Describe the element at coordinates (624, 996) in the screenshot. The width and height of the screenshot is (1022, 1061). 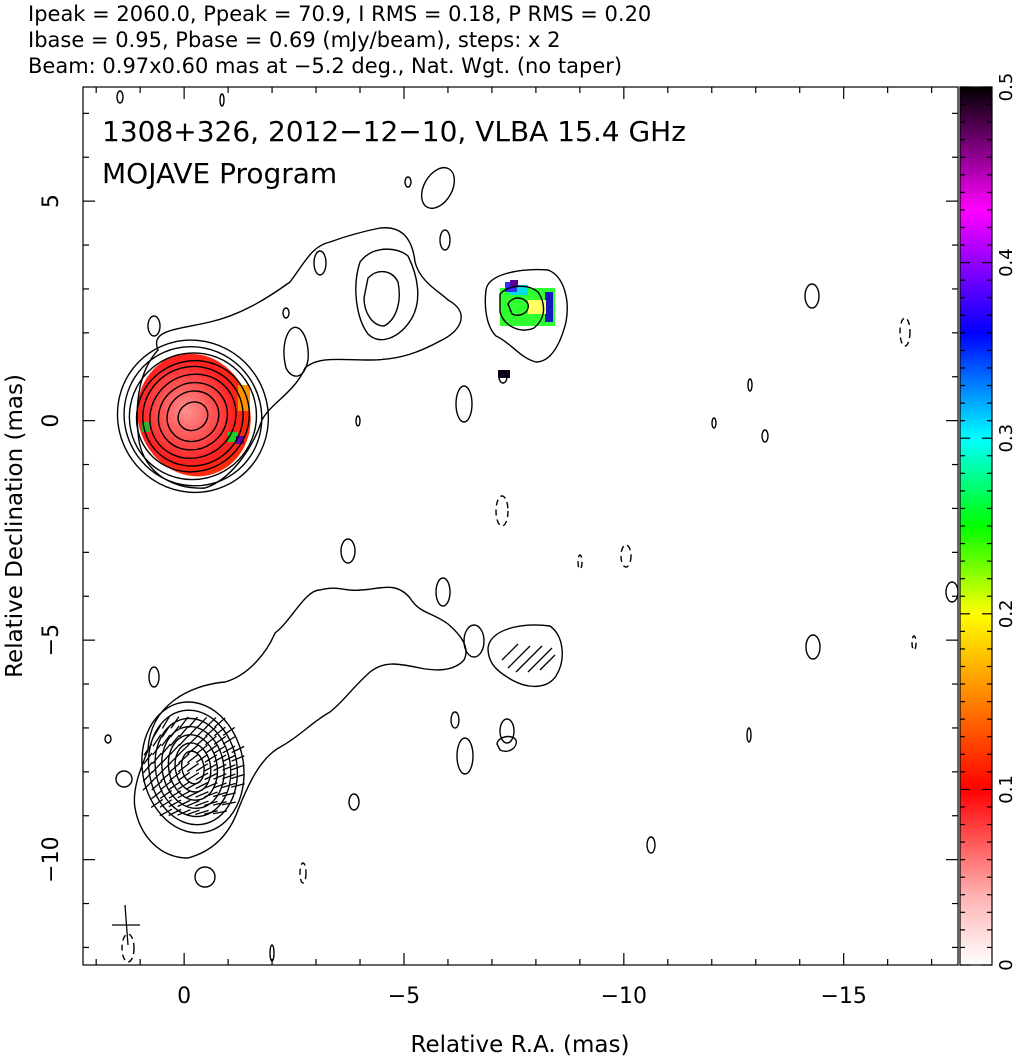
I see `x-tick-label: −10` at that location.